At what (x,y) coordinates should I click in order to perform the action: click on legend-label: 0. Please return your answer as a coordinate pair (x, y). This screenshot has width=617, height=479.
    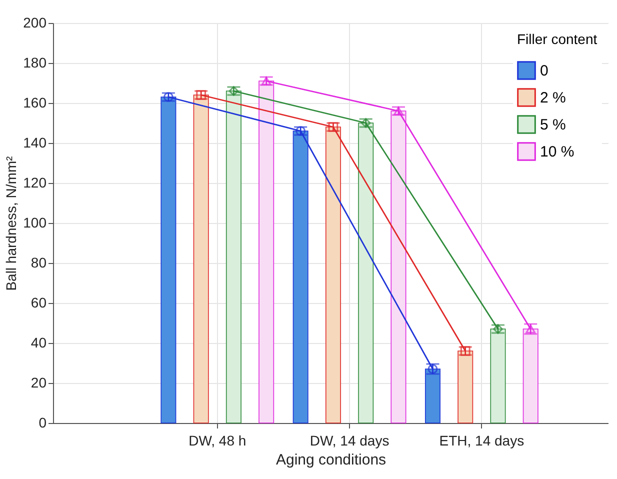
    Looking at the image, I should click on (544, 71).